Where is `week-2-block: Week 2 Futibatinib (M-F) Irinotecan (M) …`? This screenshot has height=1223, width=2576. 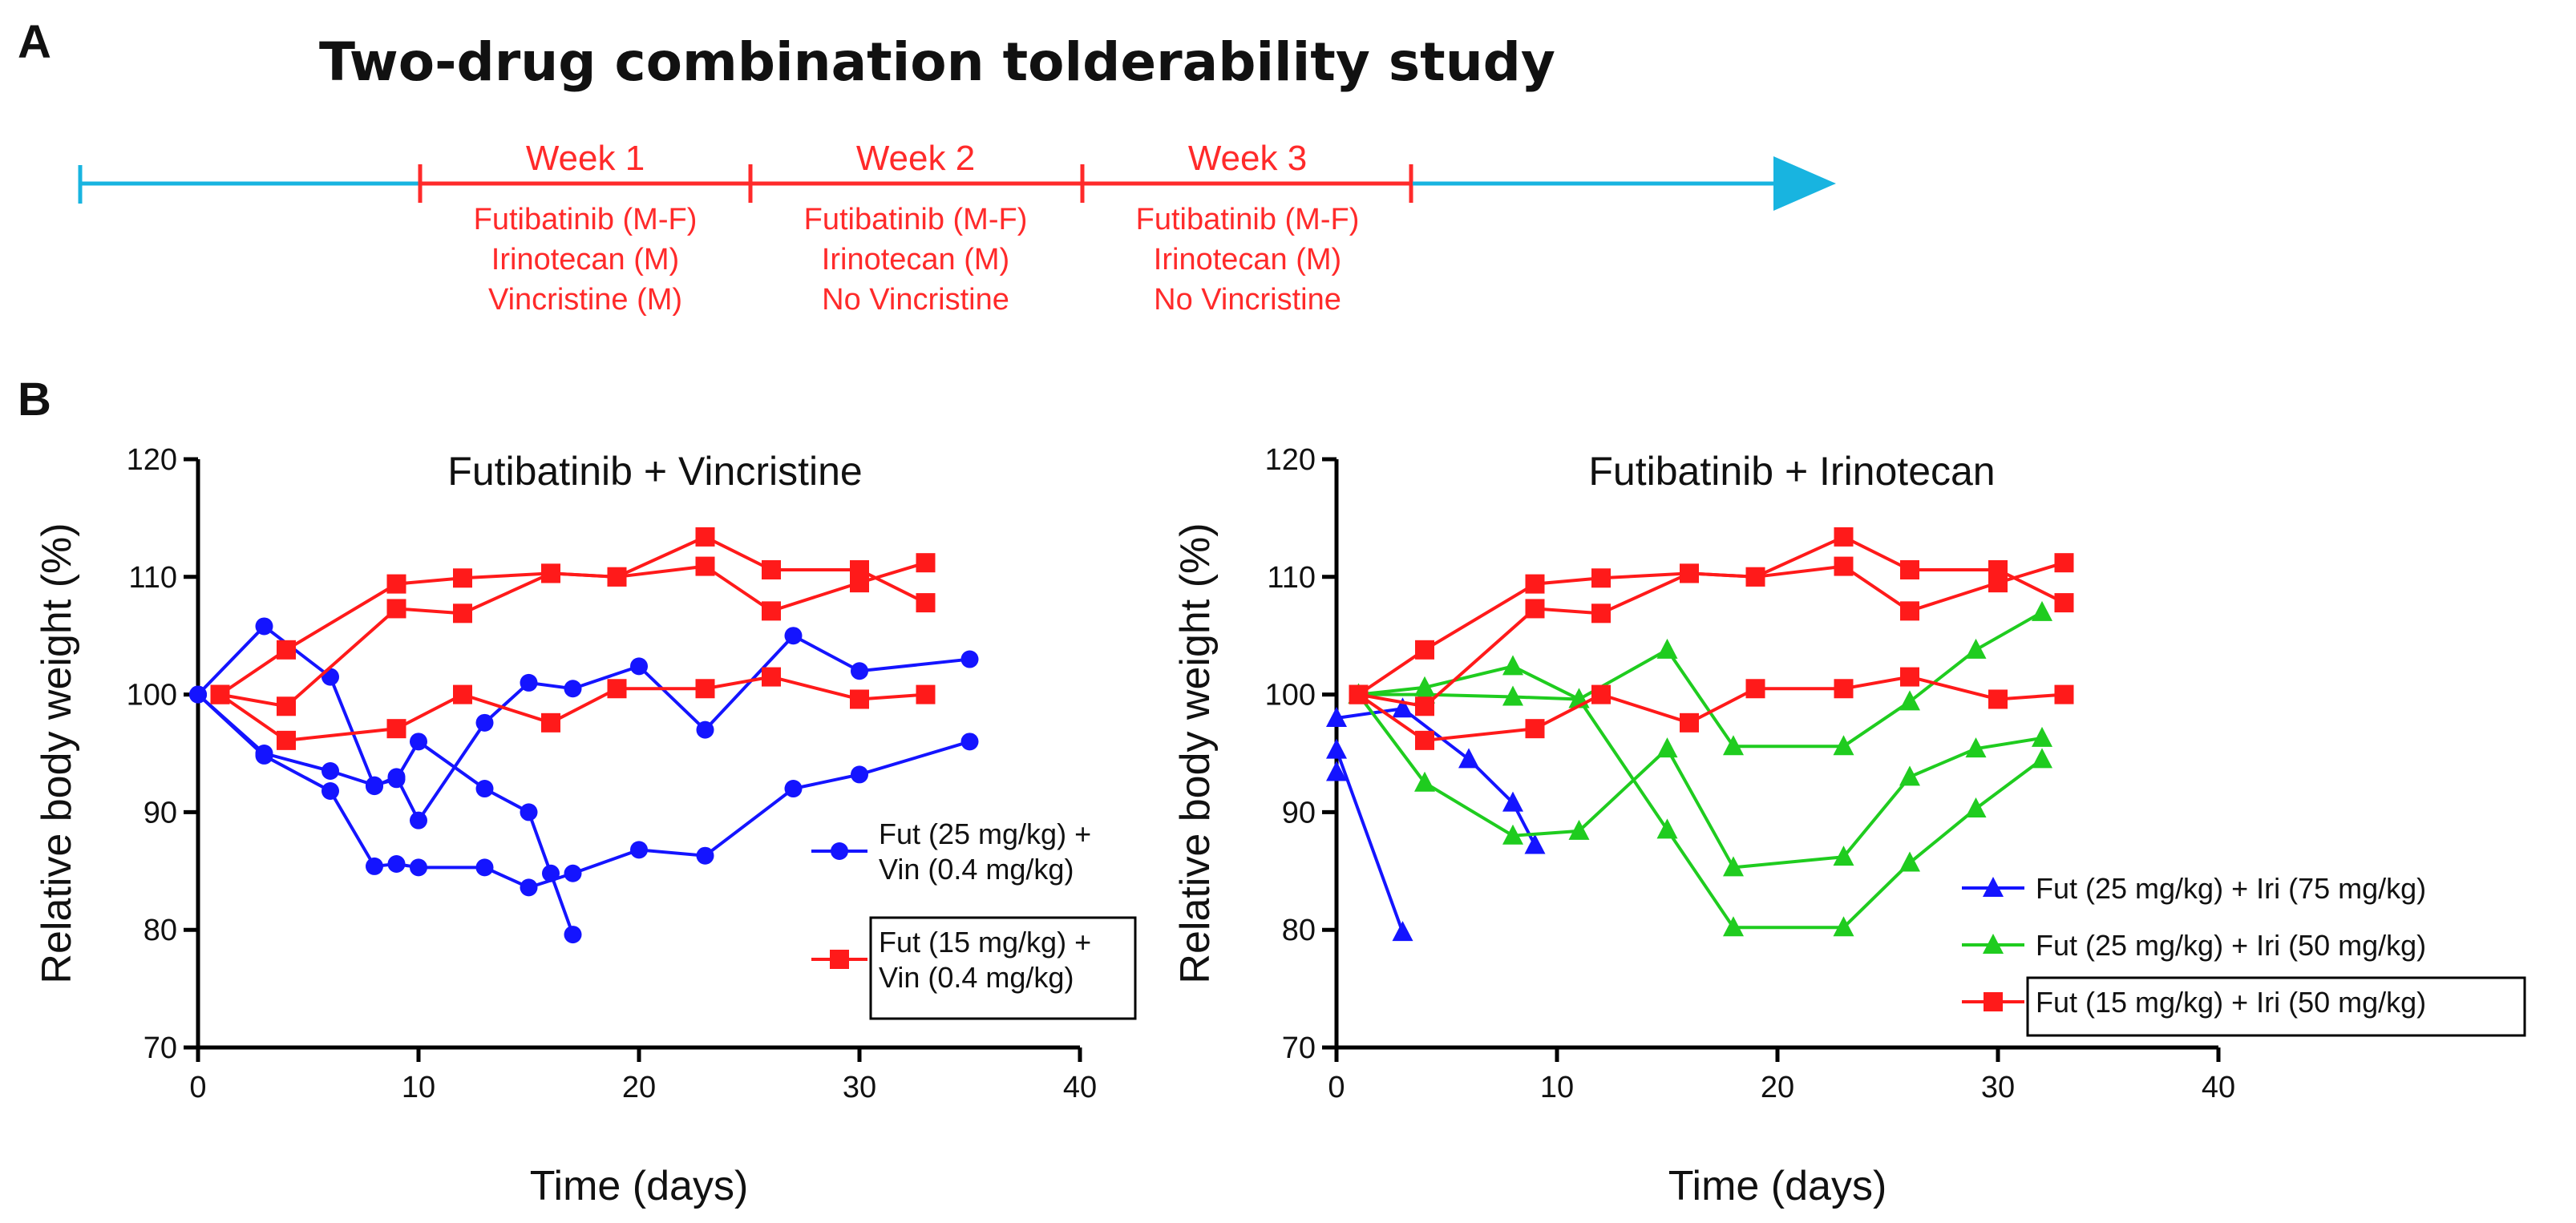
week-2-block: Week 2 Futibatinib (M-F) Irinotecan (M) … is located at coordinates (916, 228).